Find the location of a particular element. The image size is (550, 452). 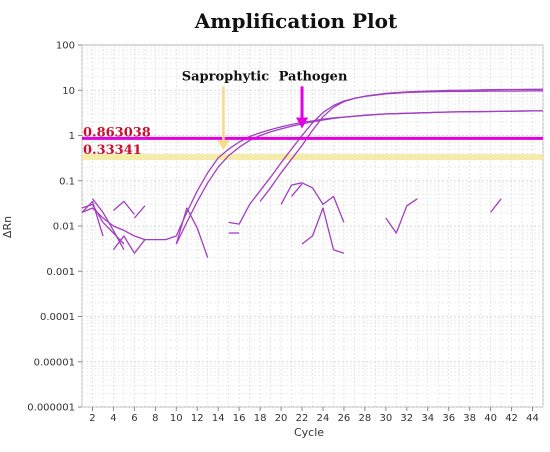

y-tick-label: 10 is located at coordinates (68, 91).